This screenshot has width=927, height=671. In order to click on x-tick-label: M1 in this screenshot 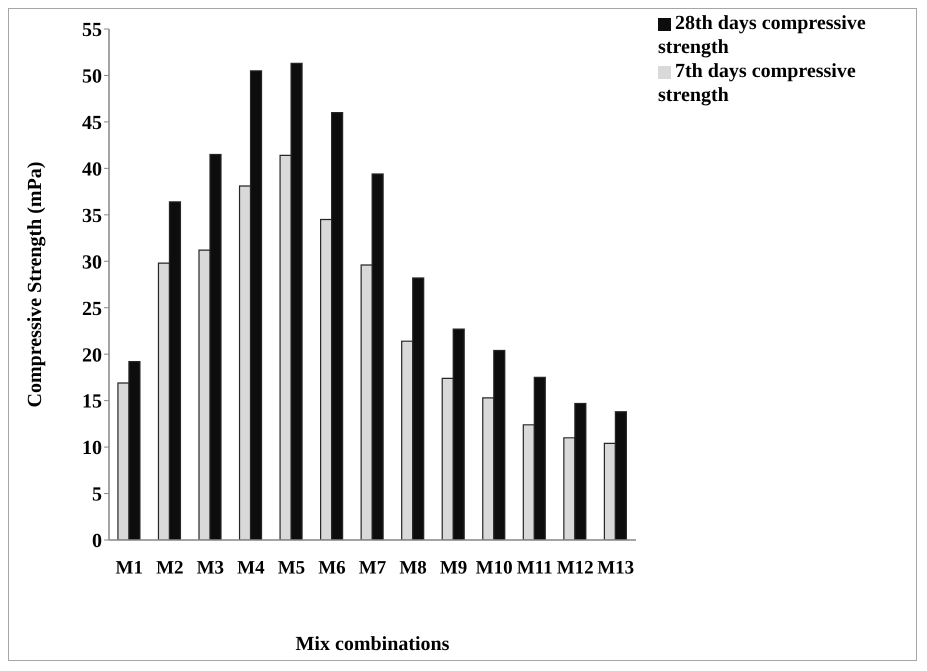, I will do `click(129, 567)`.